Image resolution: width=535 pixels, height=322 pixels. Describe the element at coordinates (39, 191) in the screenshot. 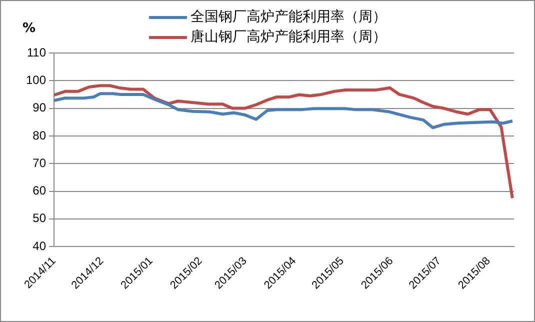

I see `y-tick-label: 60` at that location.